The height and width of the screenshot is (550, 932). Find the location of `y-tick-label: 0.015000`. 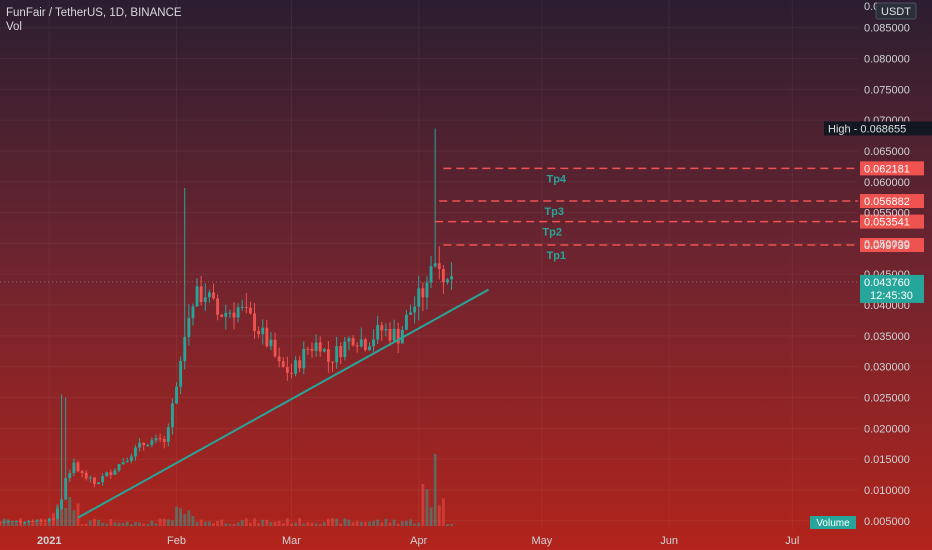

y-tick-label: 0.015000 is located at coordinates (887, 460).